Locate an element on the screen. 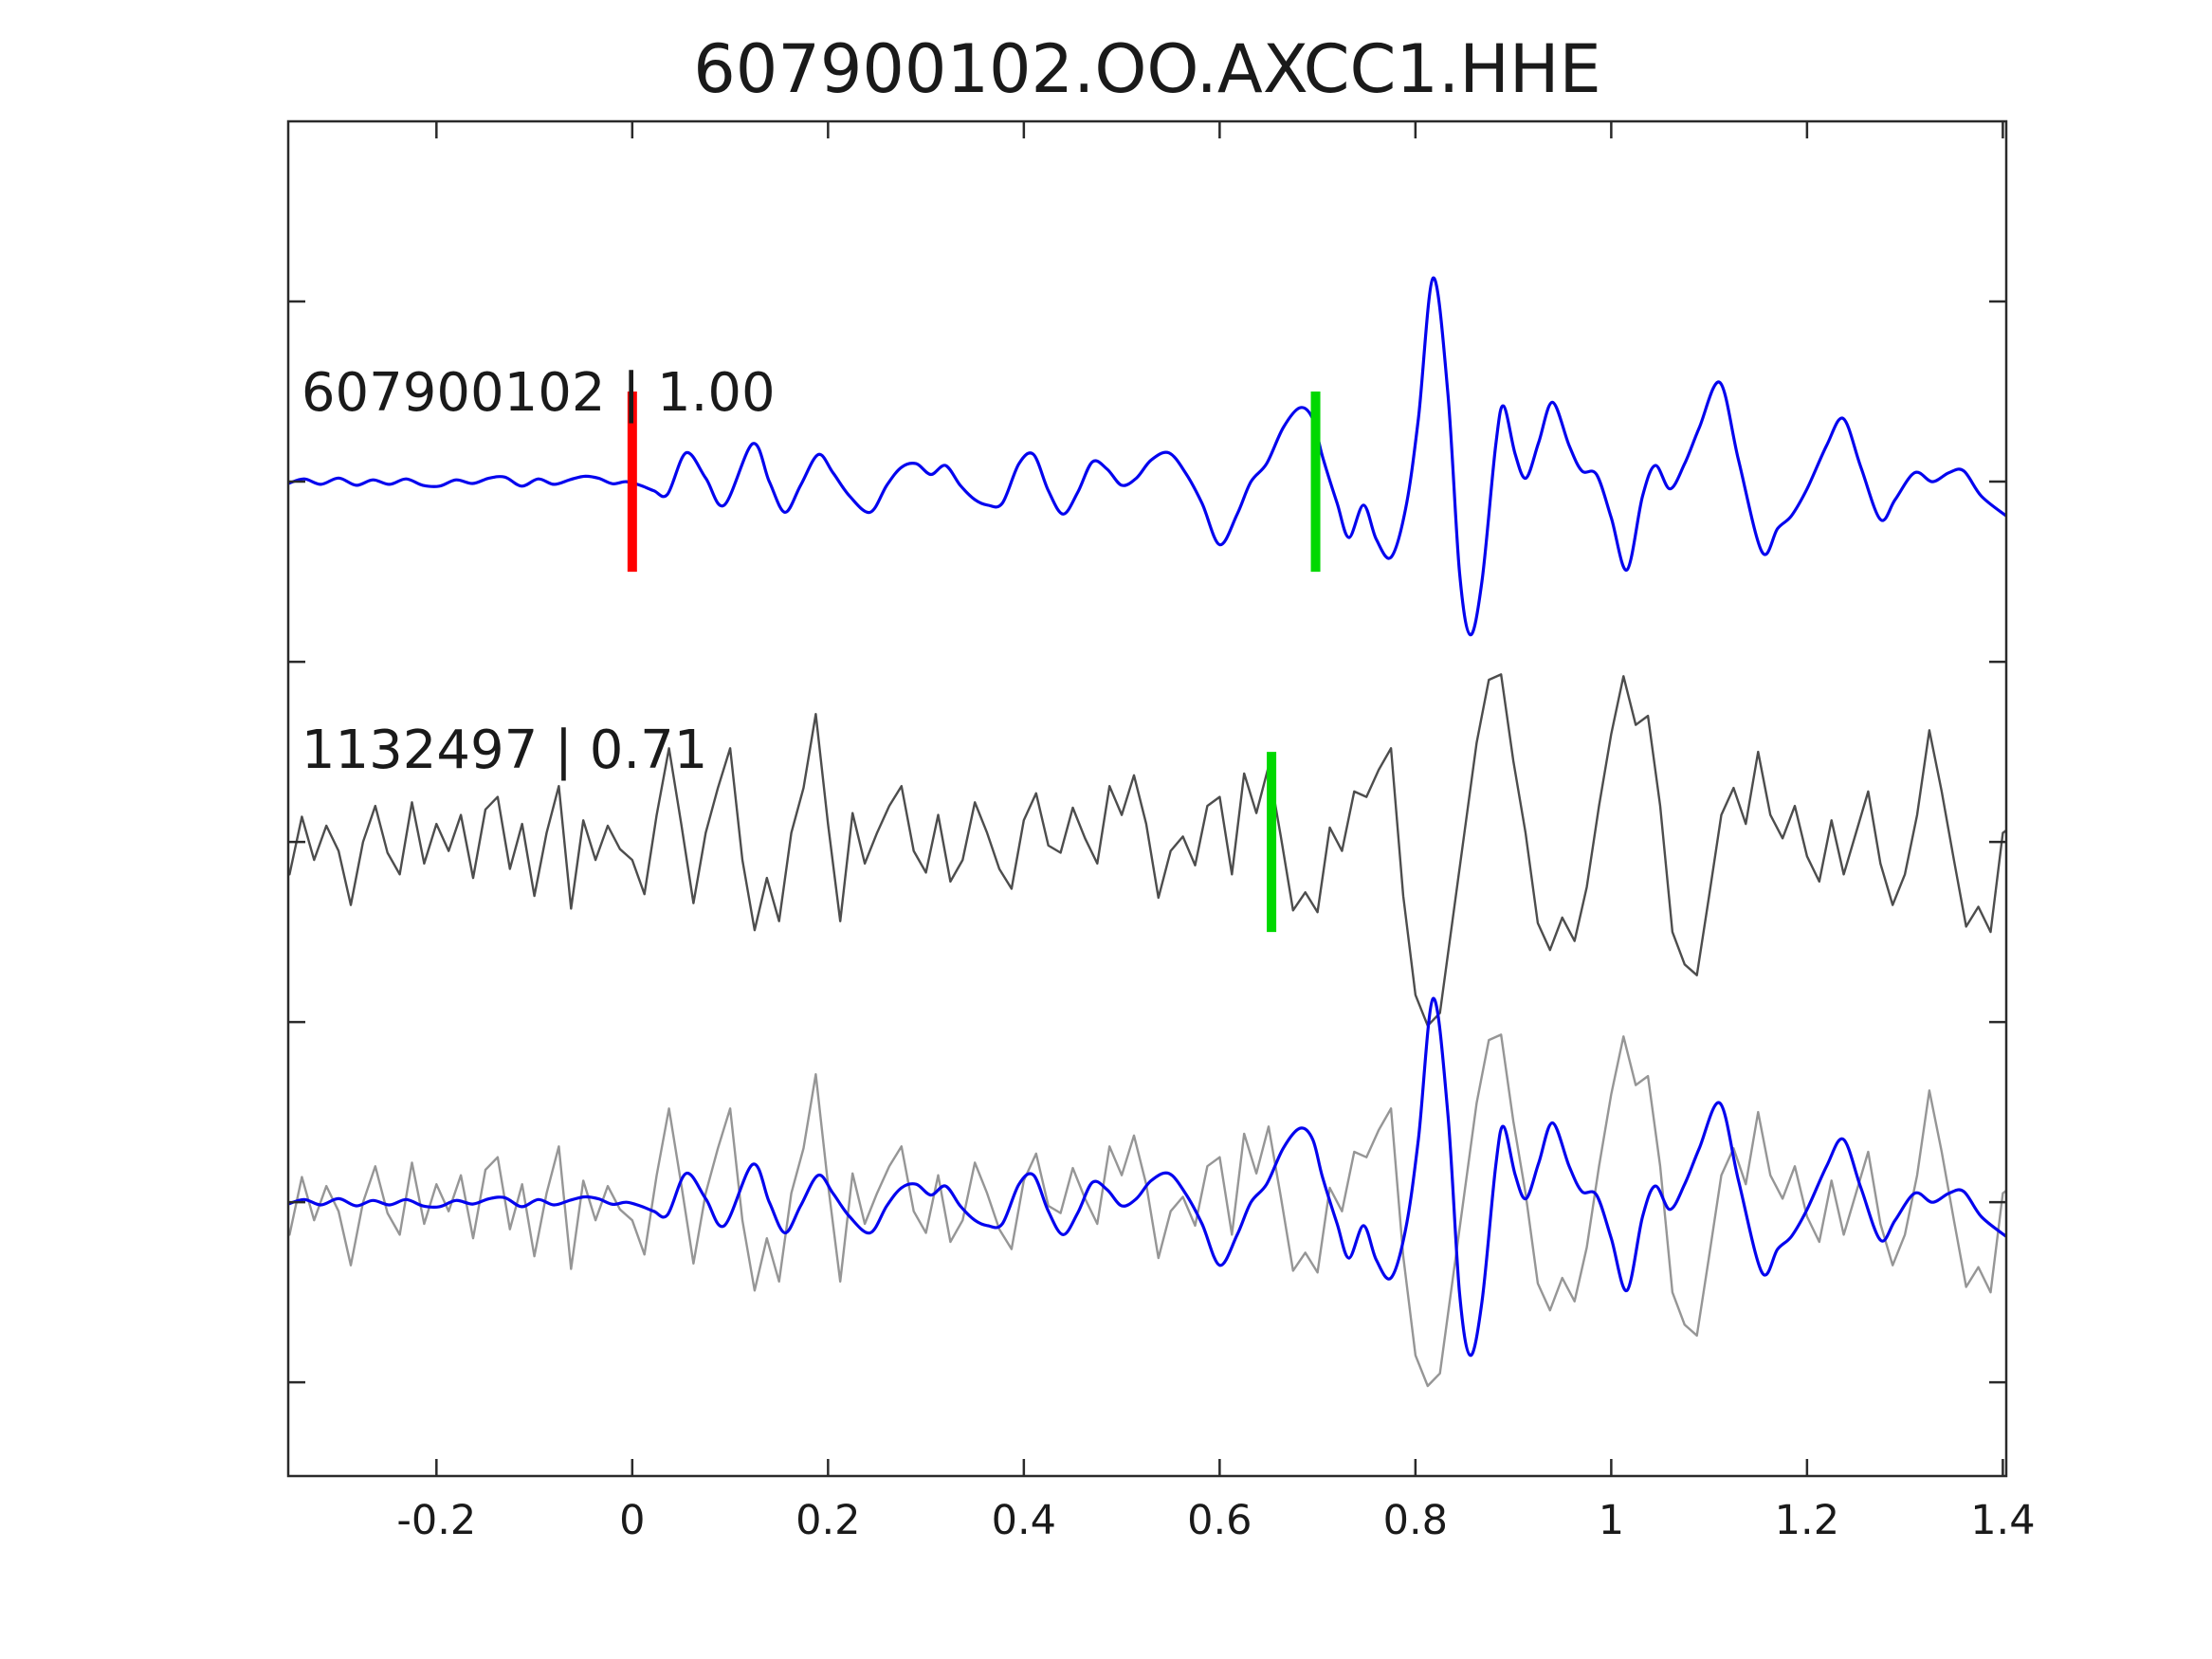 Image resolution: width=2212 pixels, height=1659 pixels. x-tick-label: 1.2 is located at coordinates (1807, 1520).